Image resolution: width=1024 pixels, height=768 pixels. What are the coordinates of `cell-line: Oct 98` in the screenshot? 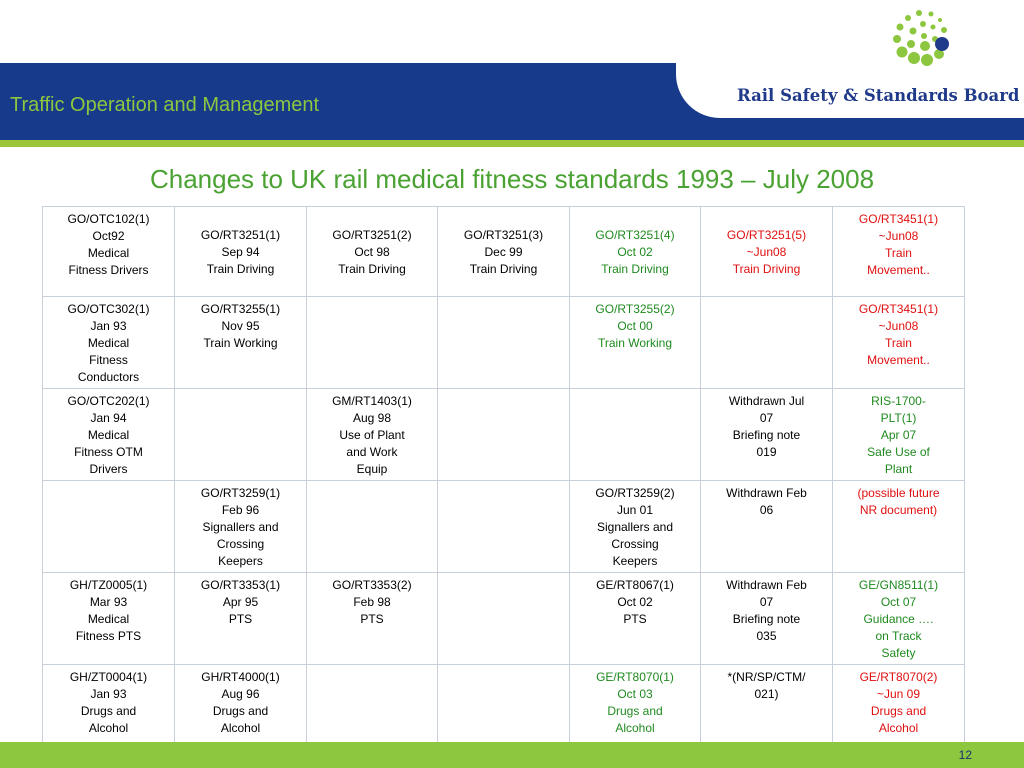 It's located at (372, 252).